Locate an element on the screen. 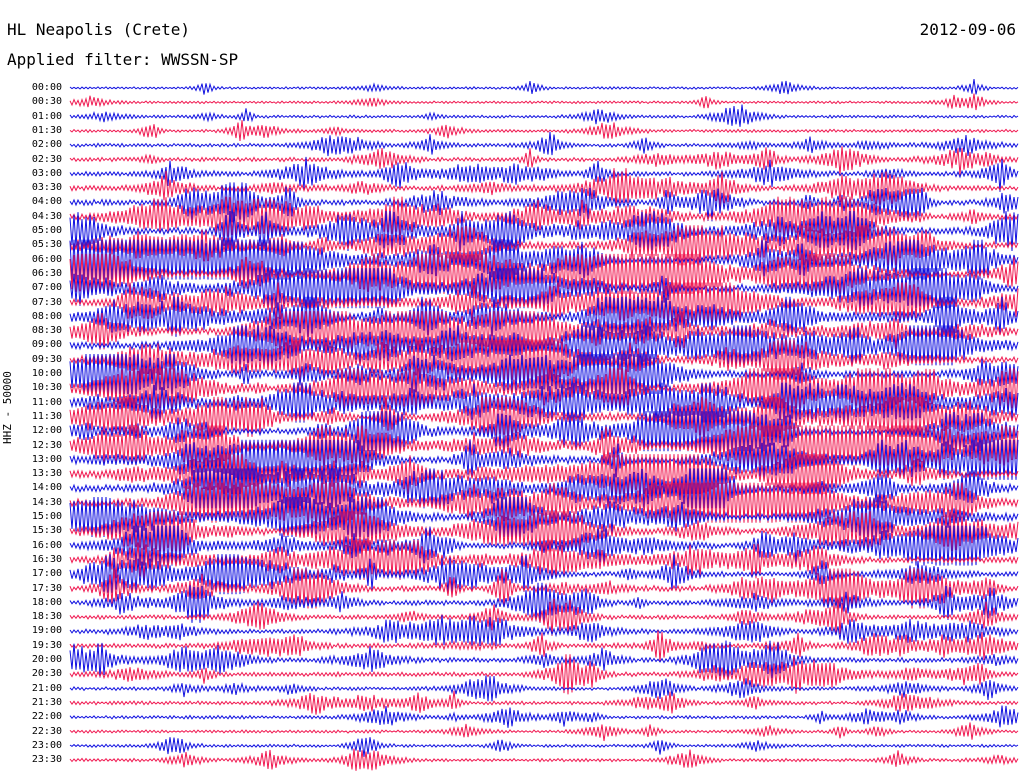 This screenshot has height=780, width=1024. time-label: 06:00 is located at coordinates (46, 259).